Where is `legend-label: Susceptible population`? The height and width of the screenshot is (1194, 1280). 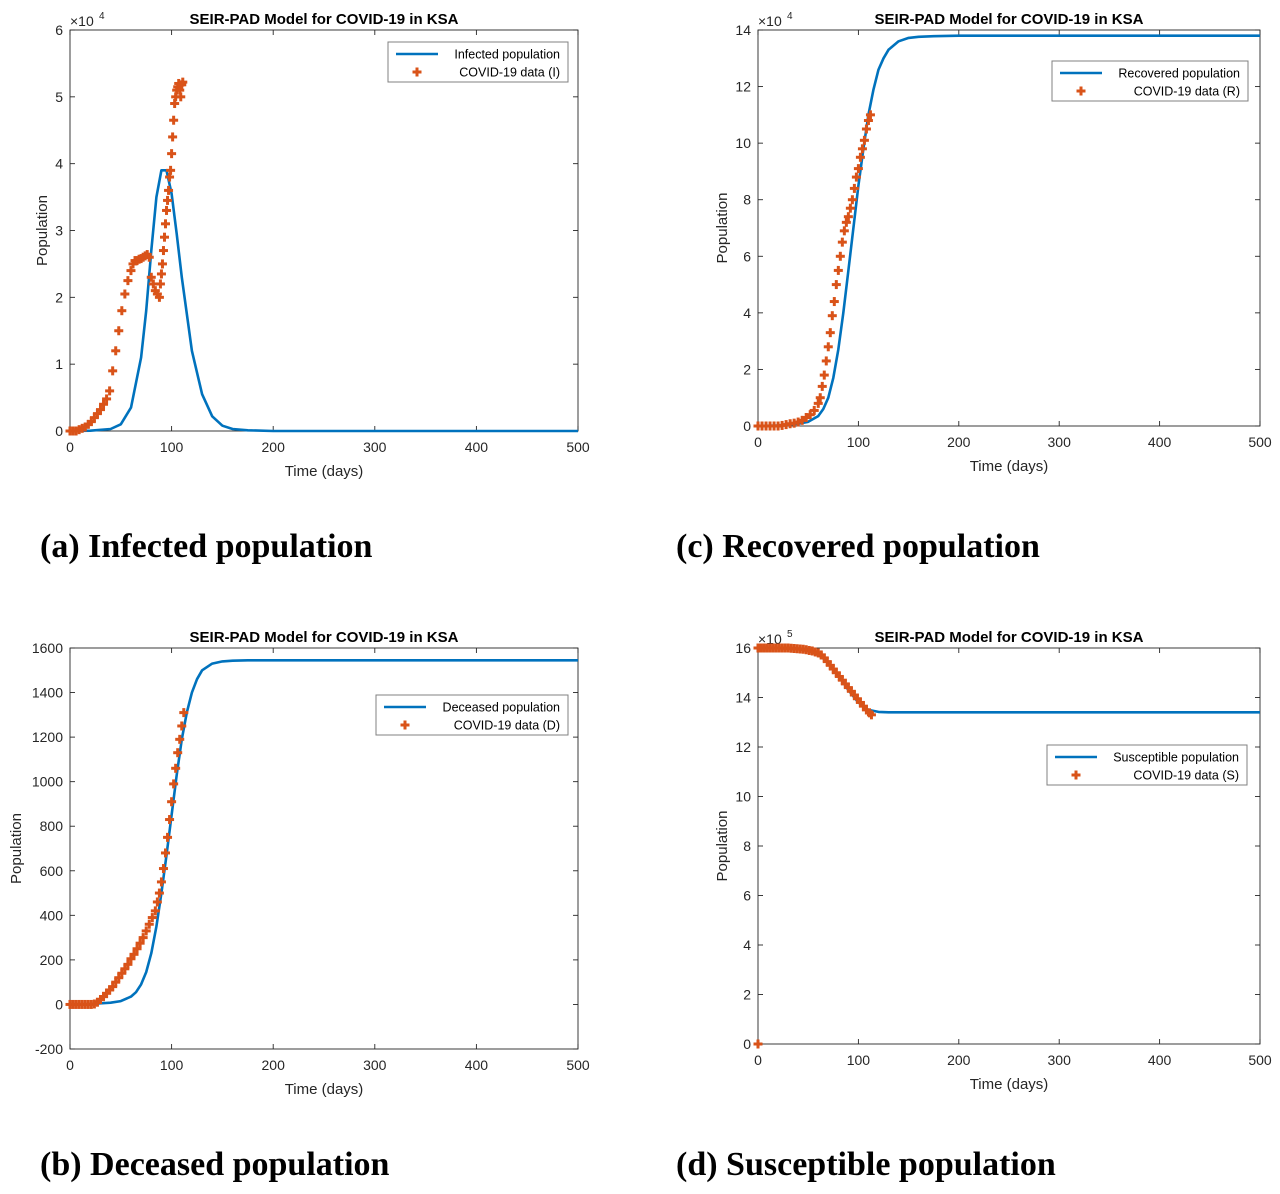
legend-label: Susceptible population is located at coordinates (1176, 758).